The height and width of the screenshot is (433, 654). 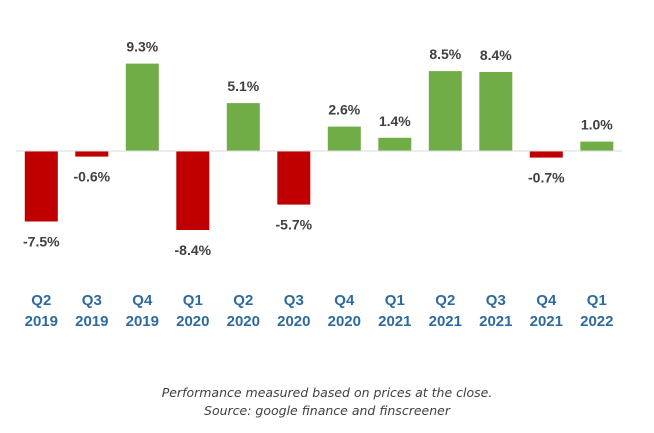 I want to click on data-label: 2.6%, so click(x=344, y=110).